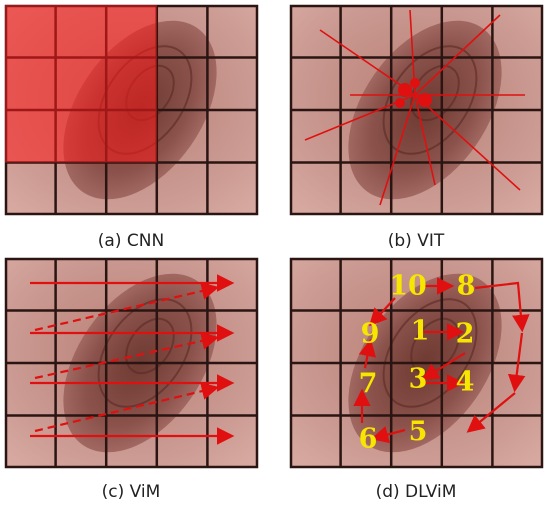 The width and height of the screenshot is (550, 506). I want to click on order-label: 7, so click(368, 384).